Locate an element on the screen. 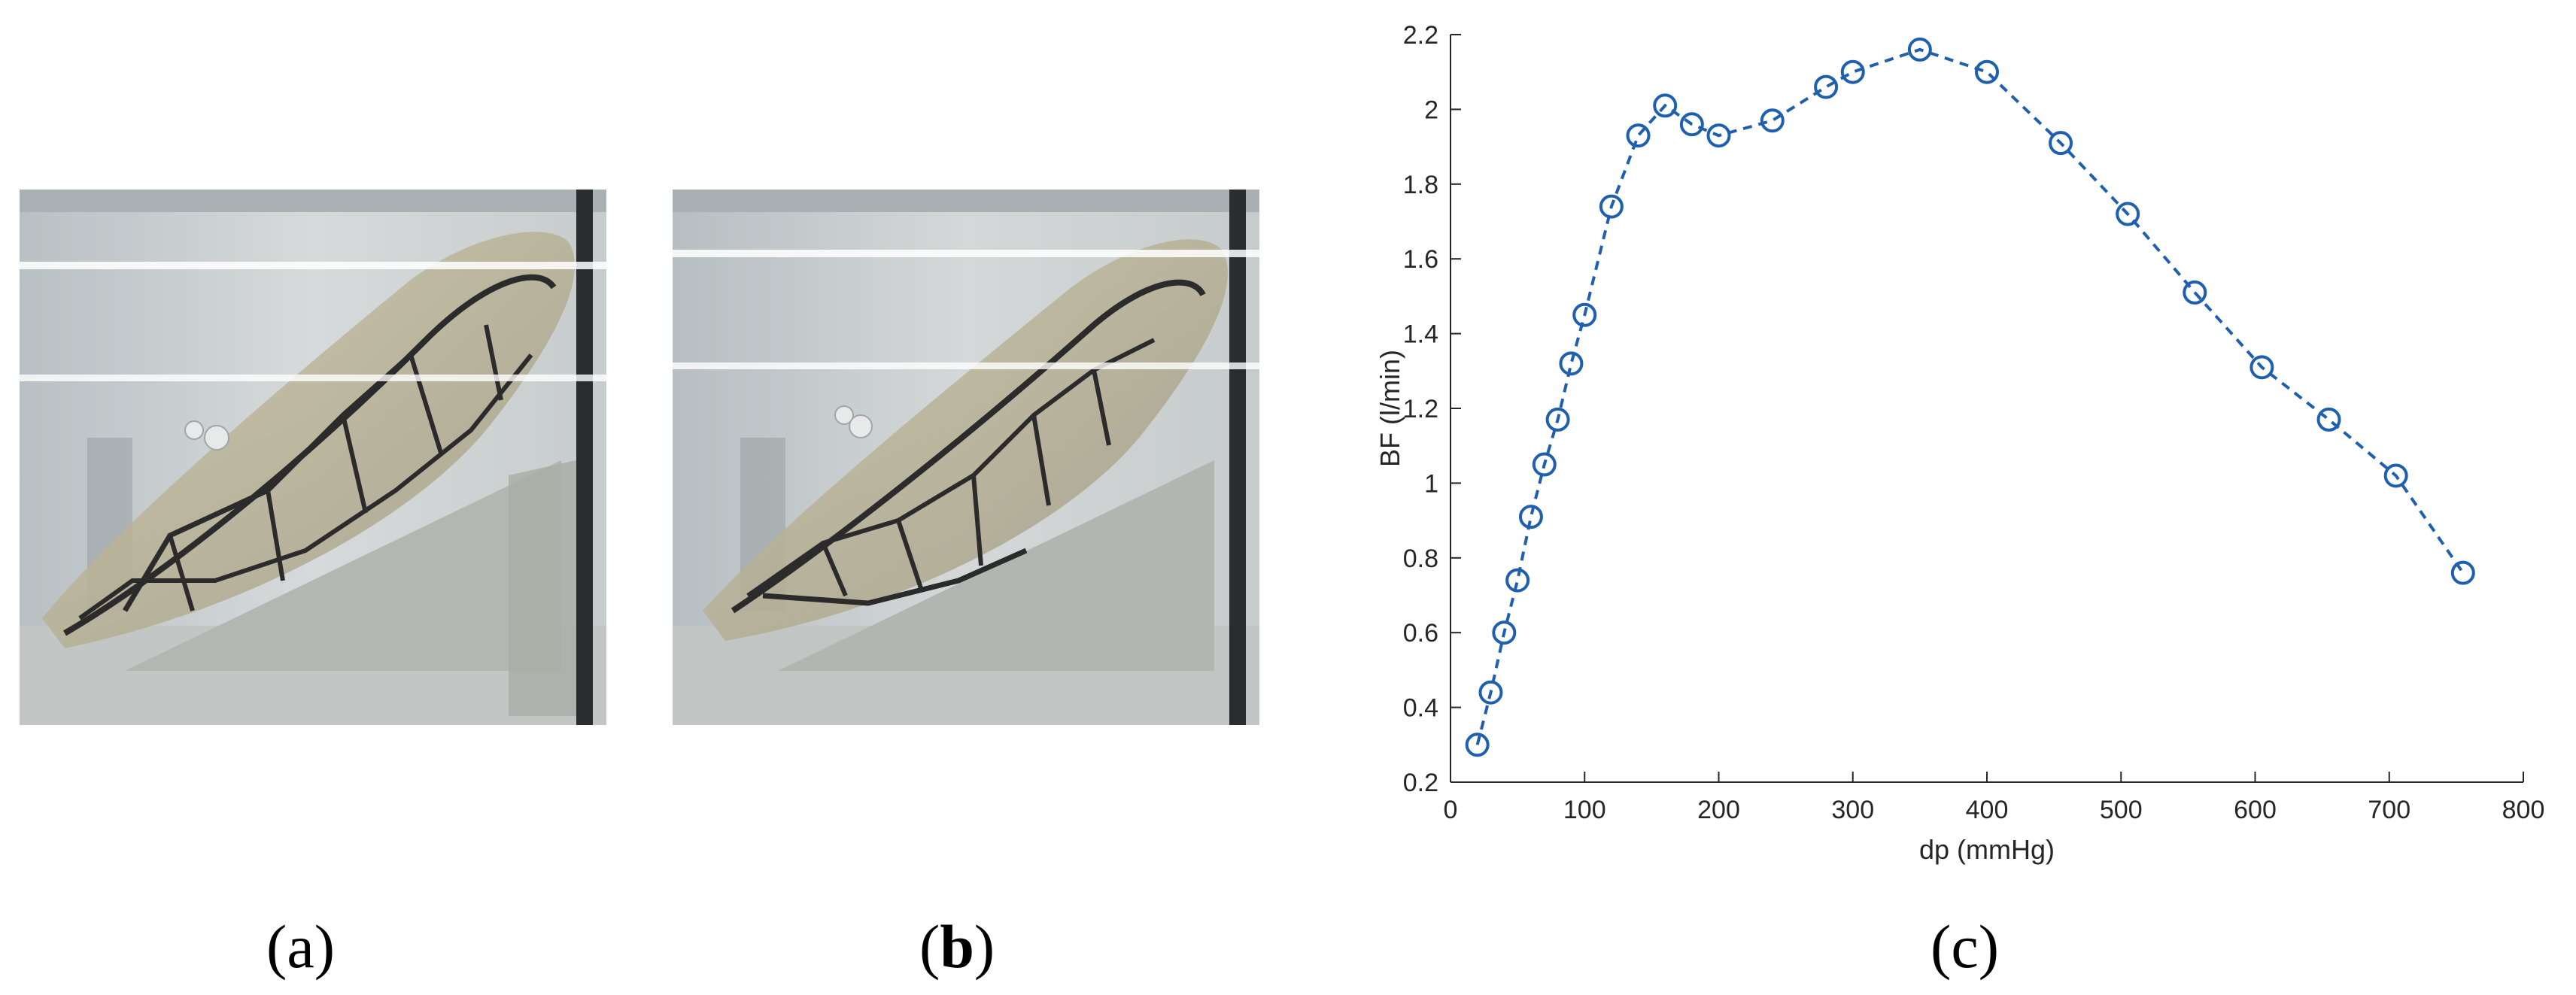 The height and width of the screenshot is (995, 2576). panel-label-a-letter: a is located at coordinates (300, 946).